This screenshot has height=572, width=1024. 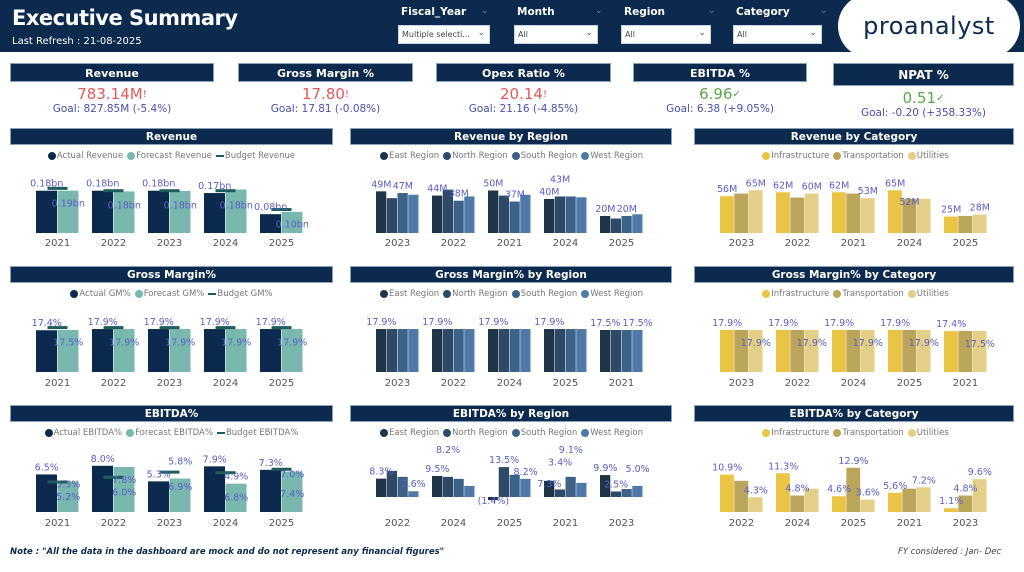 What do you see at coordinates (928, 294) in the screenshot?
I see `legend-item: Utilities` at bounding box center [928, 294].